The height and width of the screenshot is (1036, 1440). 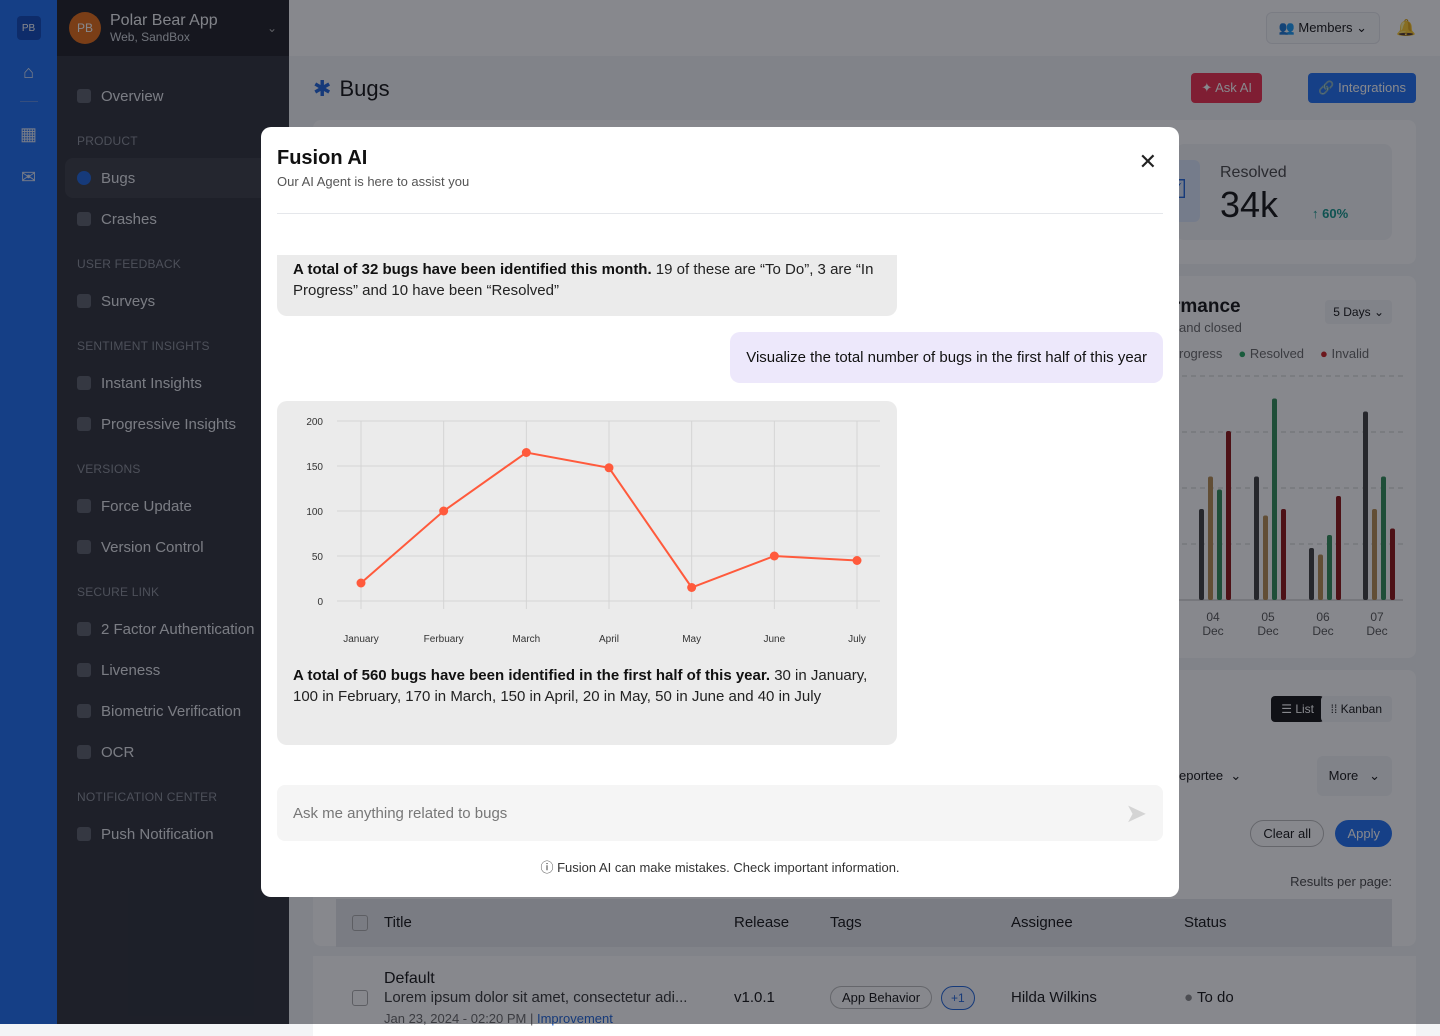 What do you see at coordinates (318, 557) in the screenshot?
I see `y-tick-label: 50` at bounding box center [318, 557].